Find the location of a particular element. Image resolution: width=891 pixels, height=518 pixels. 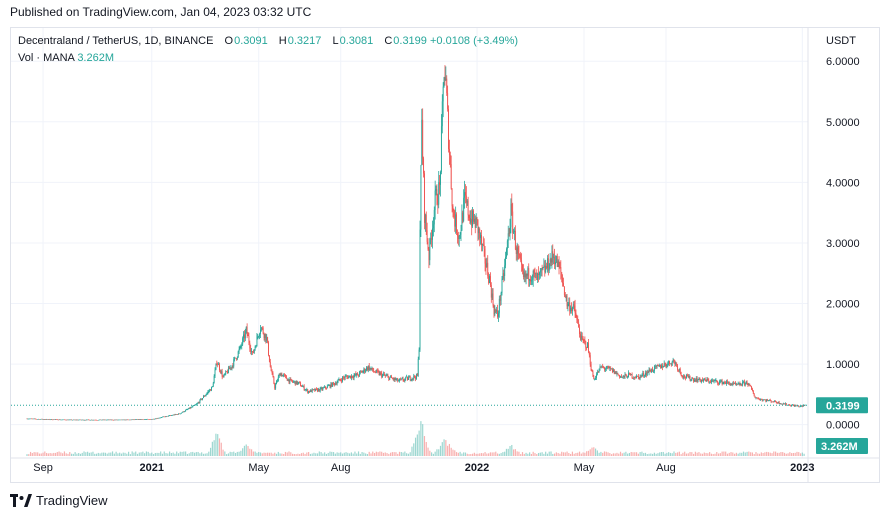

last-price-tag is located at coordinates (842, 405).